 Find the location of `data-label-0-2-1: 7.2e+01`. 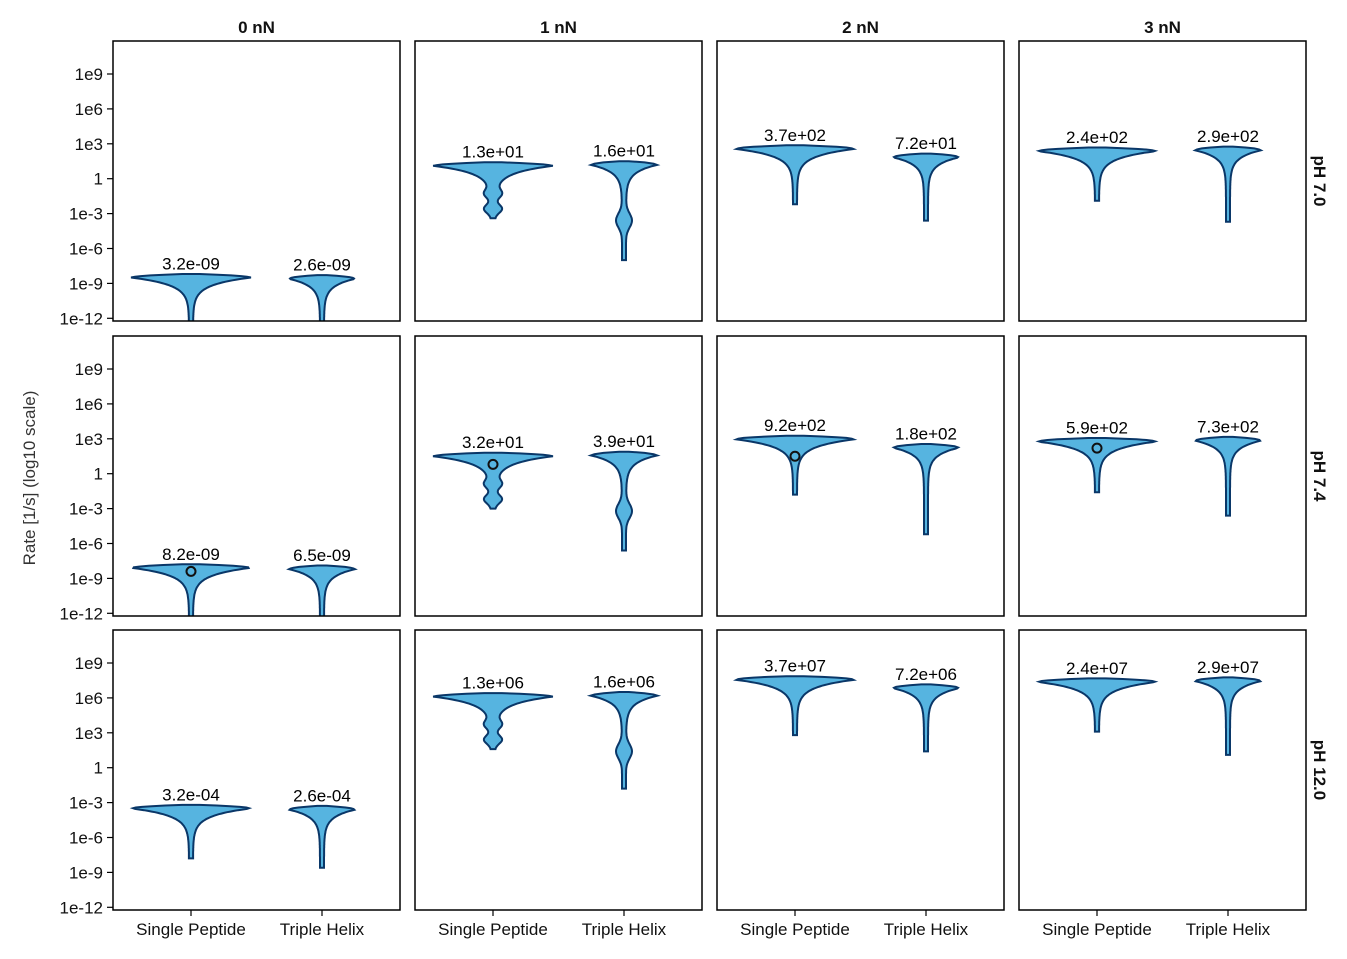

data-label-0-2-1: 7.2e+01 is located at coordinates (926, 143).